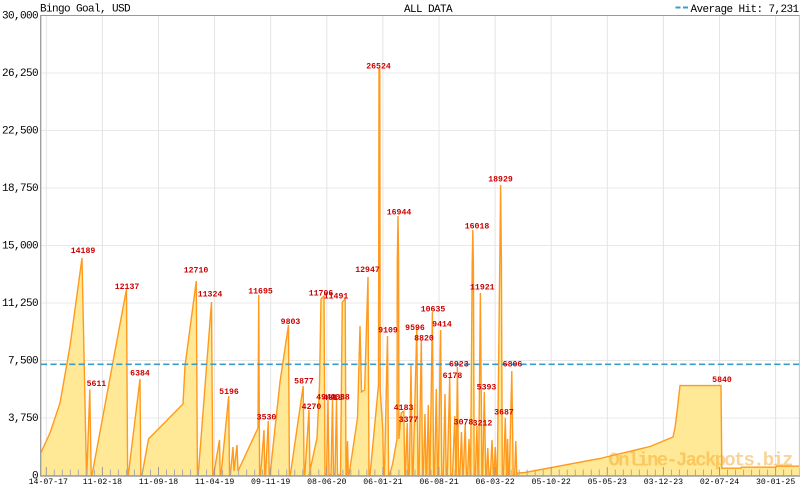  What do you see at coordinates (424, 338) in the screenshot?
I see `svg-text: 8820` at bounding box center [424, 338].